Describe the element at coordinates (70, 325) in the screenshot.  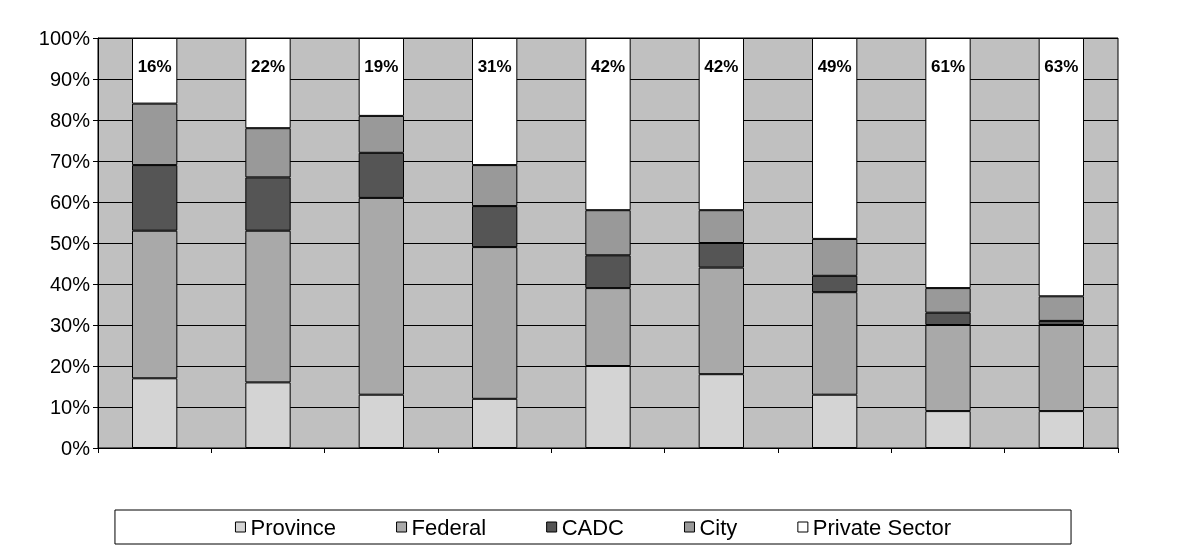
I see `y-tick-label: 30%` at that location.